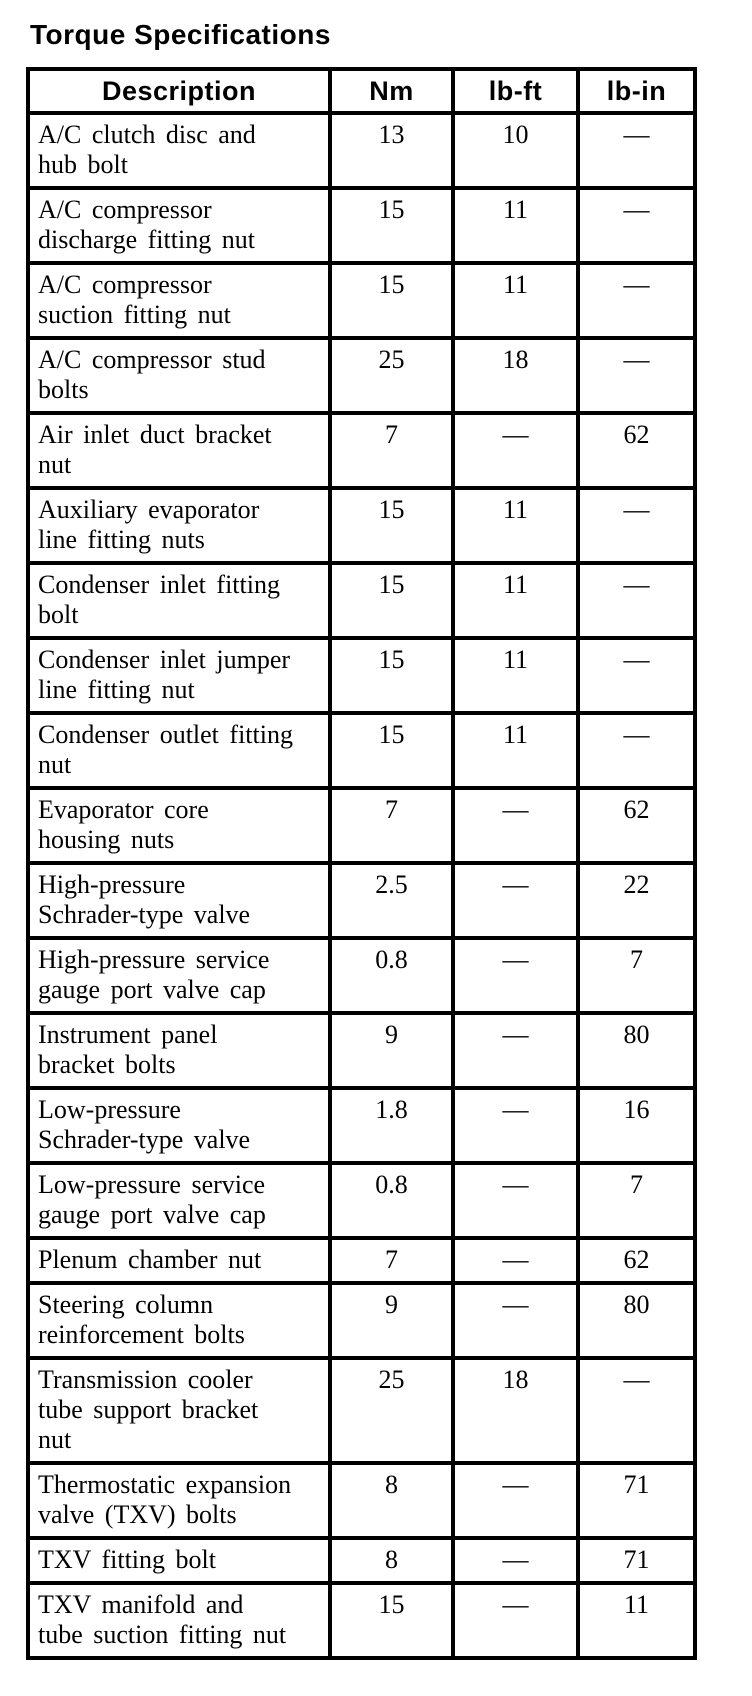 The width and height of the screenshot is (752, 1696). What do you see at coordinates (361, 150) in the screenshot?
I see `table-row: A/C clutch disc and hub bolt 13 10 —` at bounding box center [361, 150].